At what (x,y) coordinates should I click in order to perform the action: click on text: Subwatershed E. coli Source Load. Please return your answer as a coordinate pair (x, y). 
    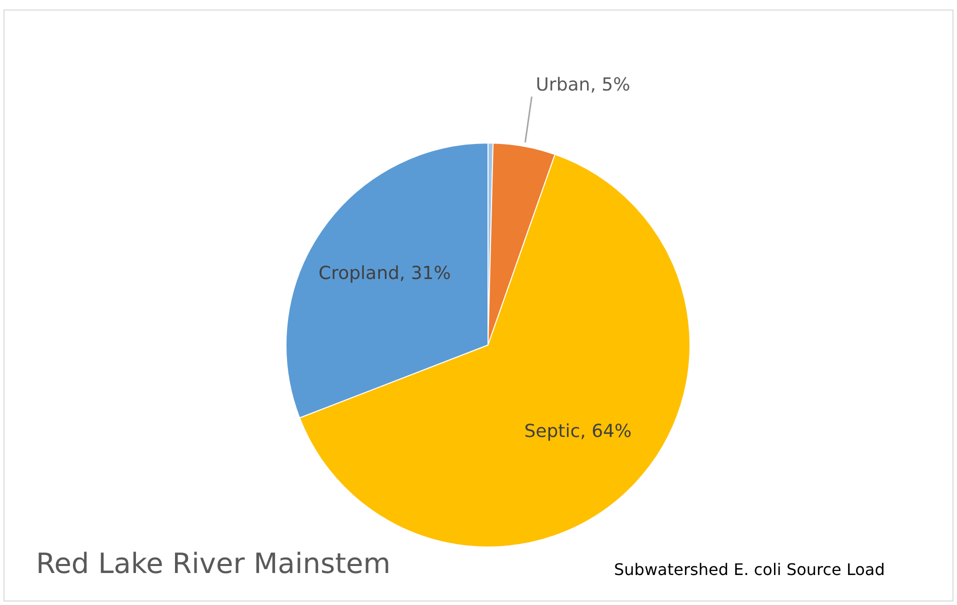
    Looking at the image, I should click on (749, 569).